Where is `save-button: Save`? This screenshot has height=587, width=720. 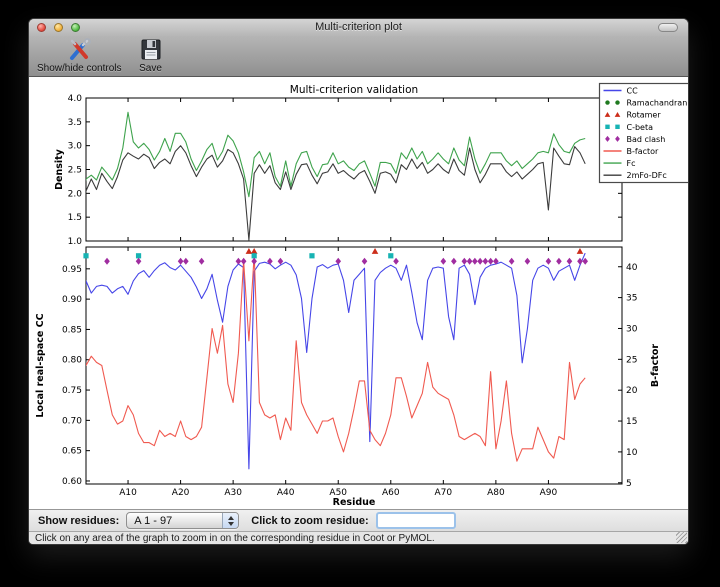
save-button: Save is located at coordinates (151, 55).